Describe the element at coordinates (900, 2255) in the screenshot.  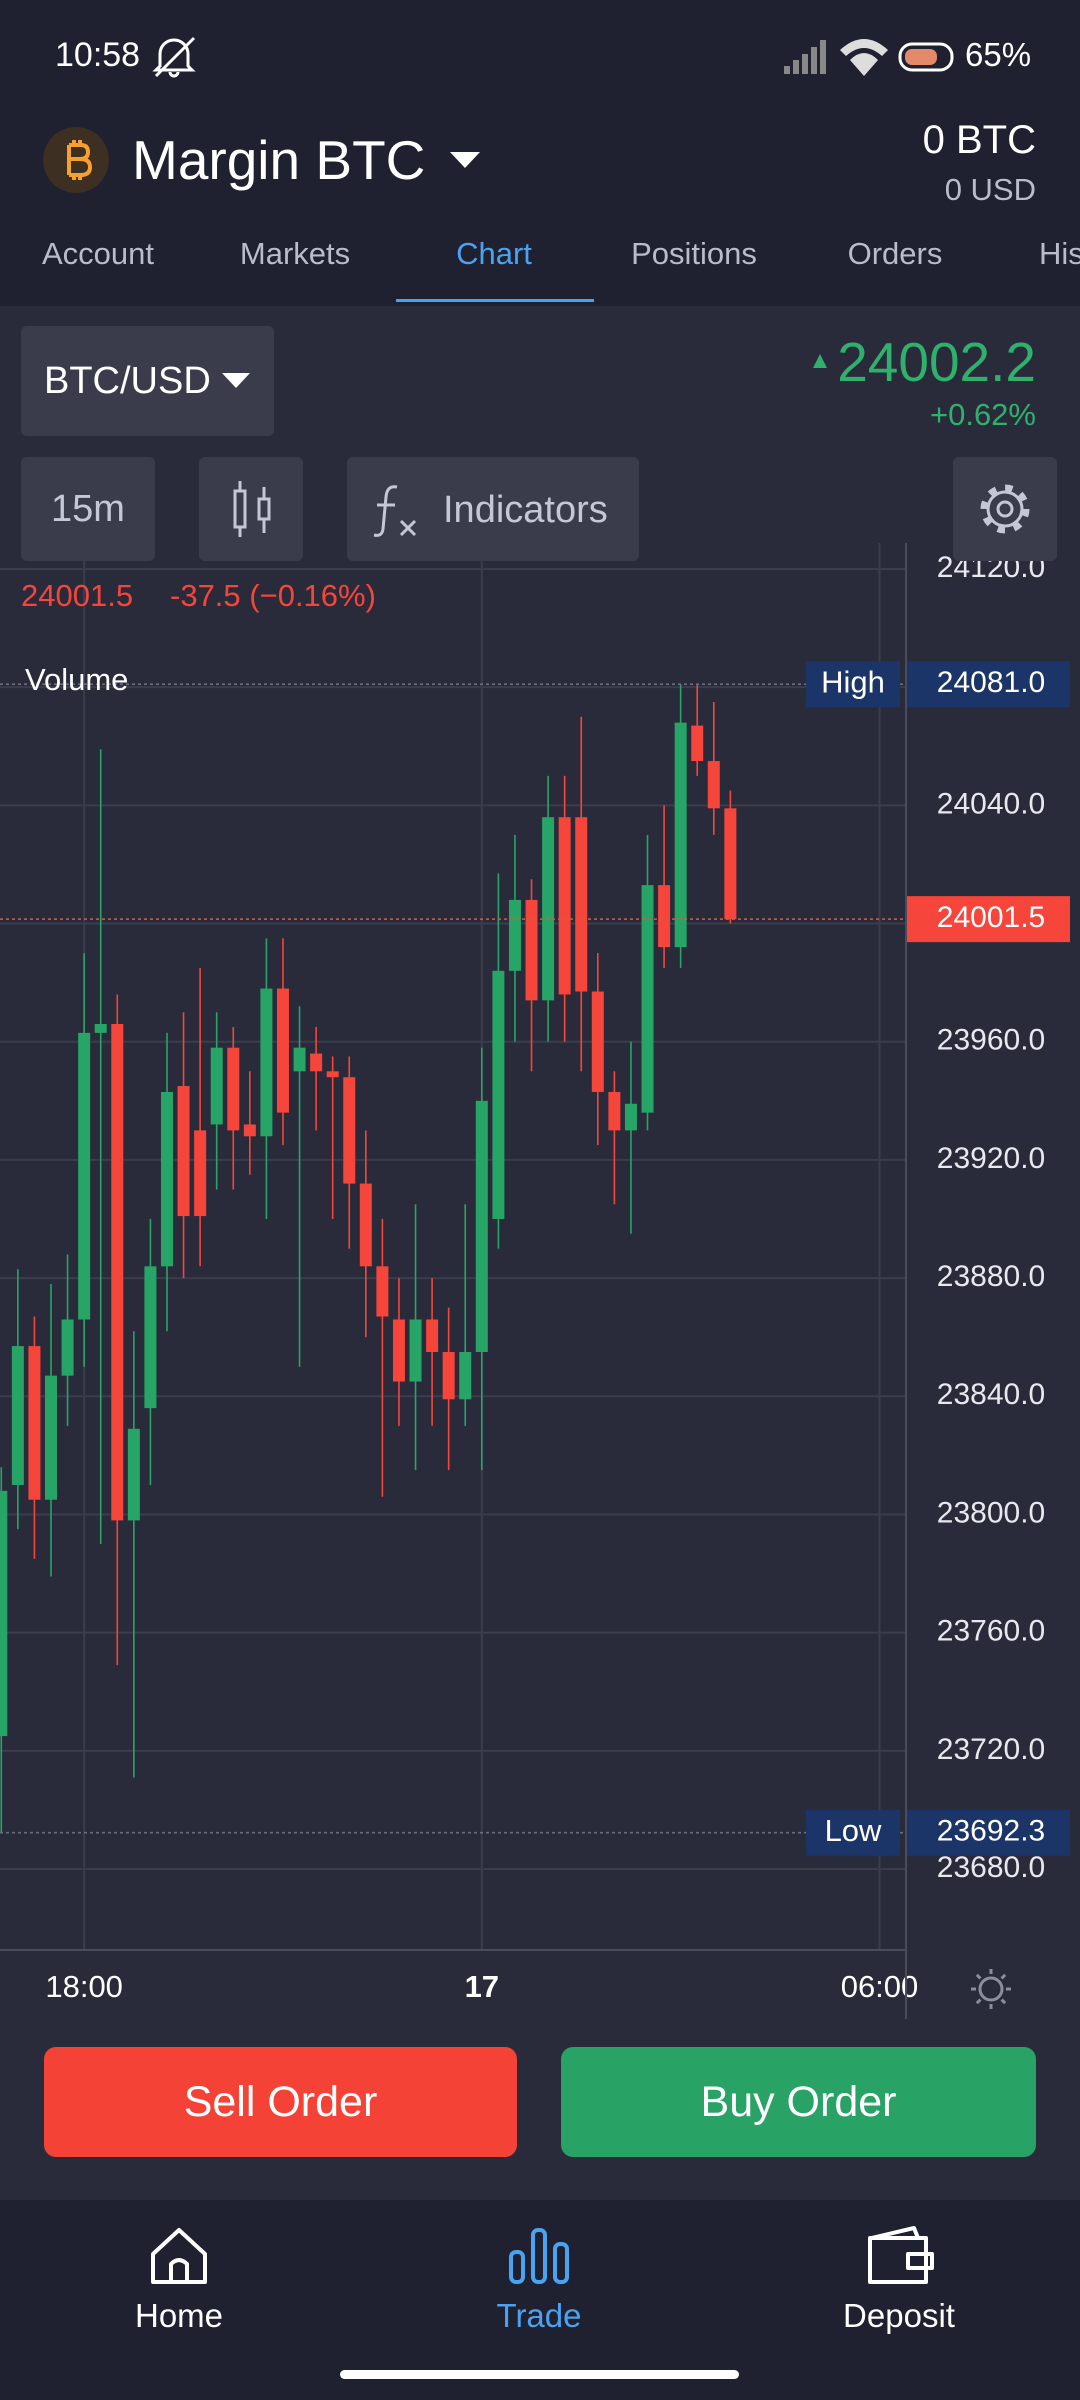
I see `deposit-icon` at that location.